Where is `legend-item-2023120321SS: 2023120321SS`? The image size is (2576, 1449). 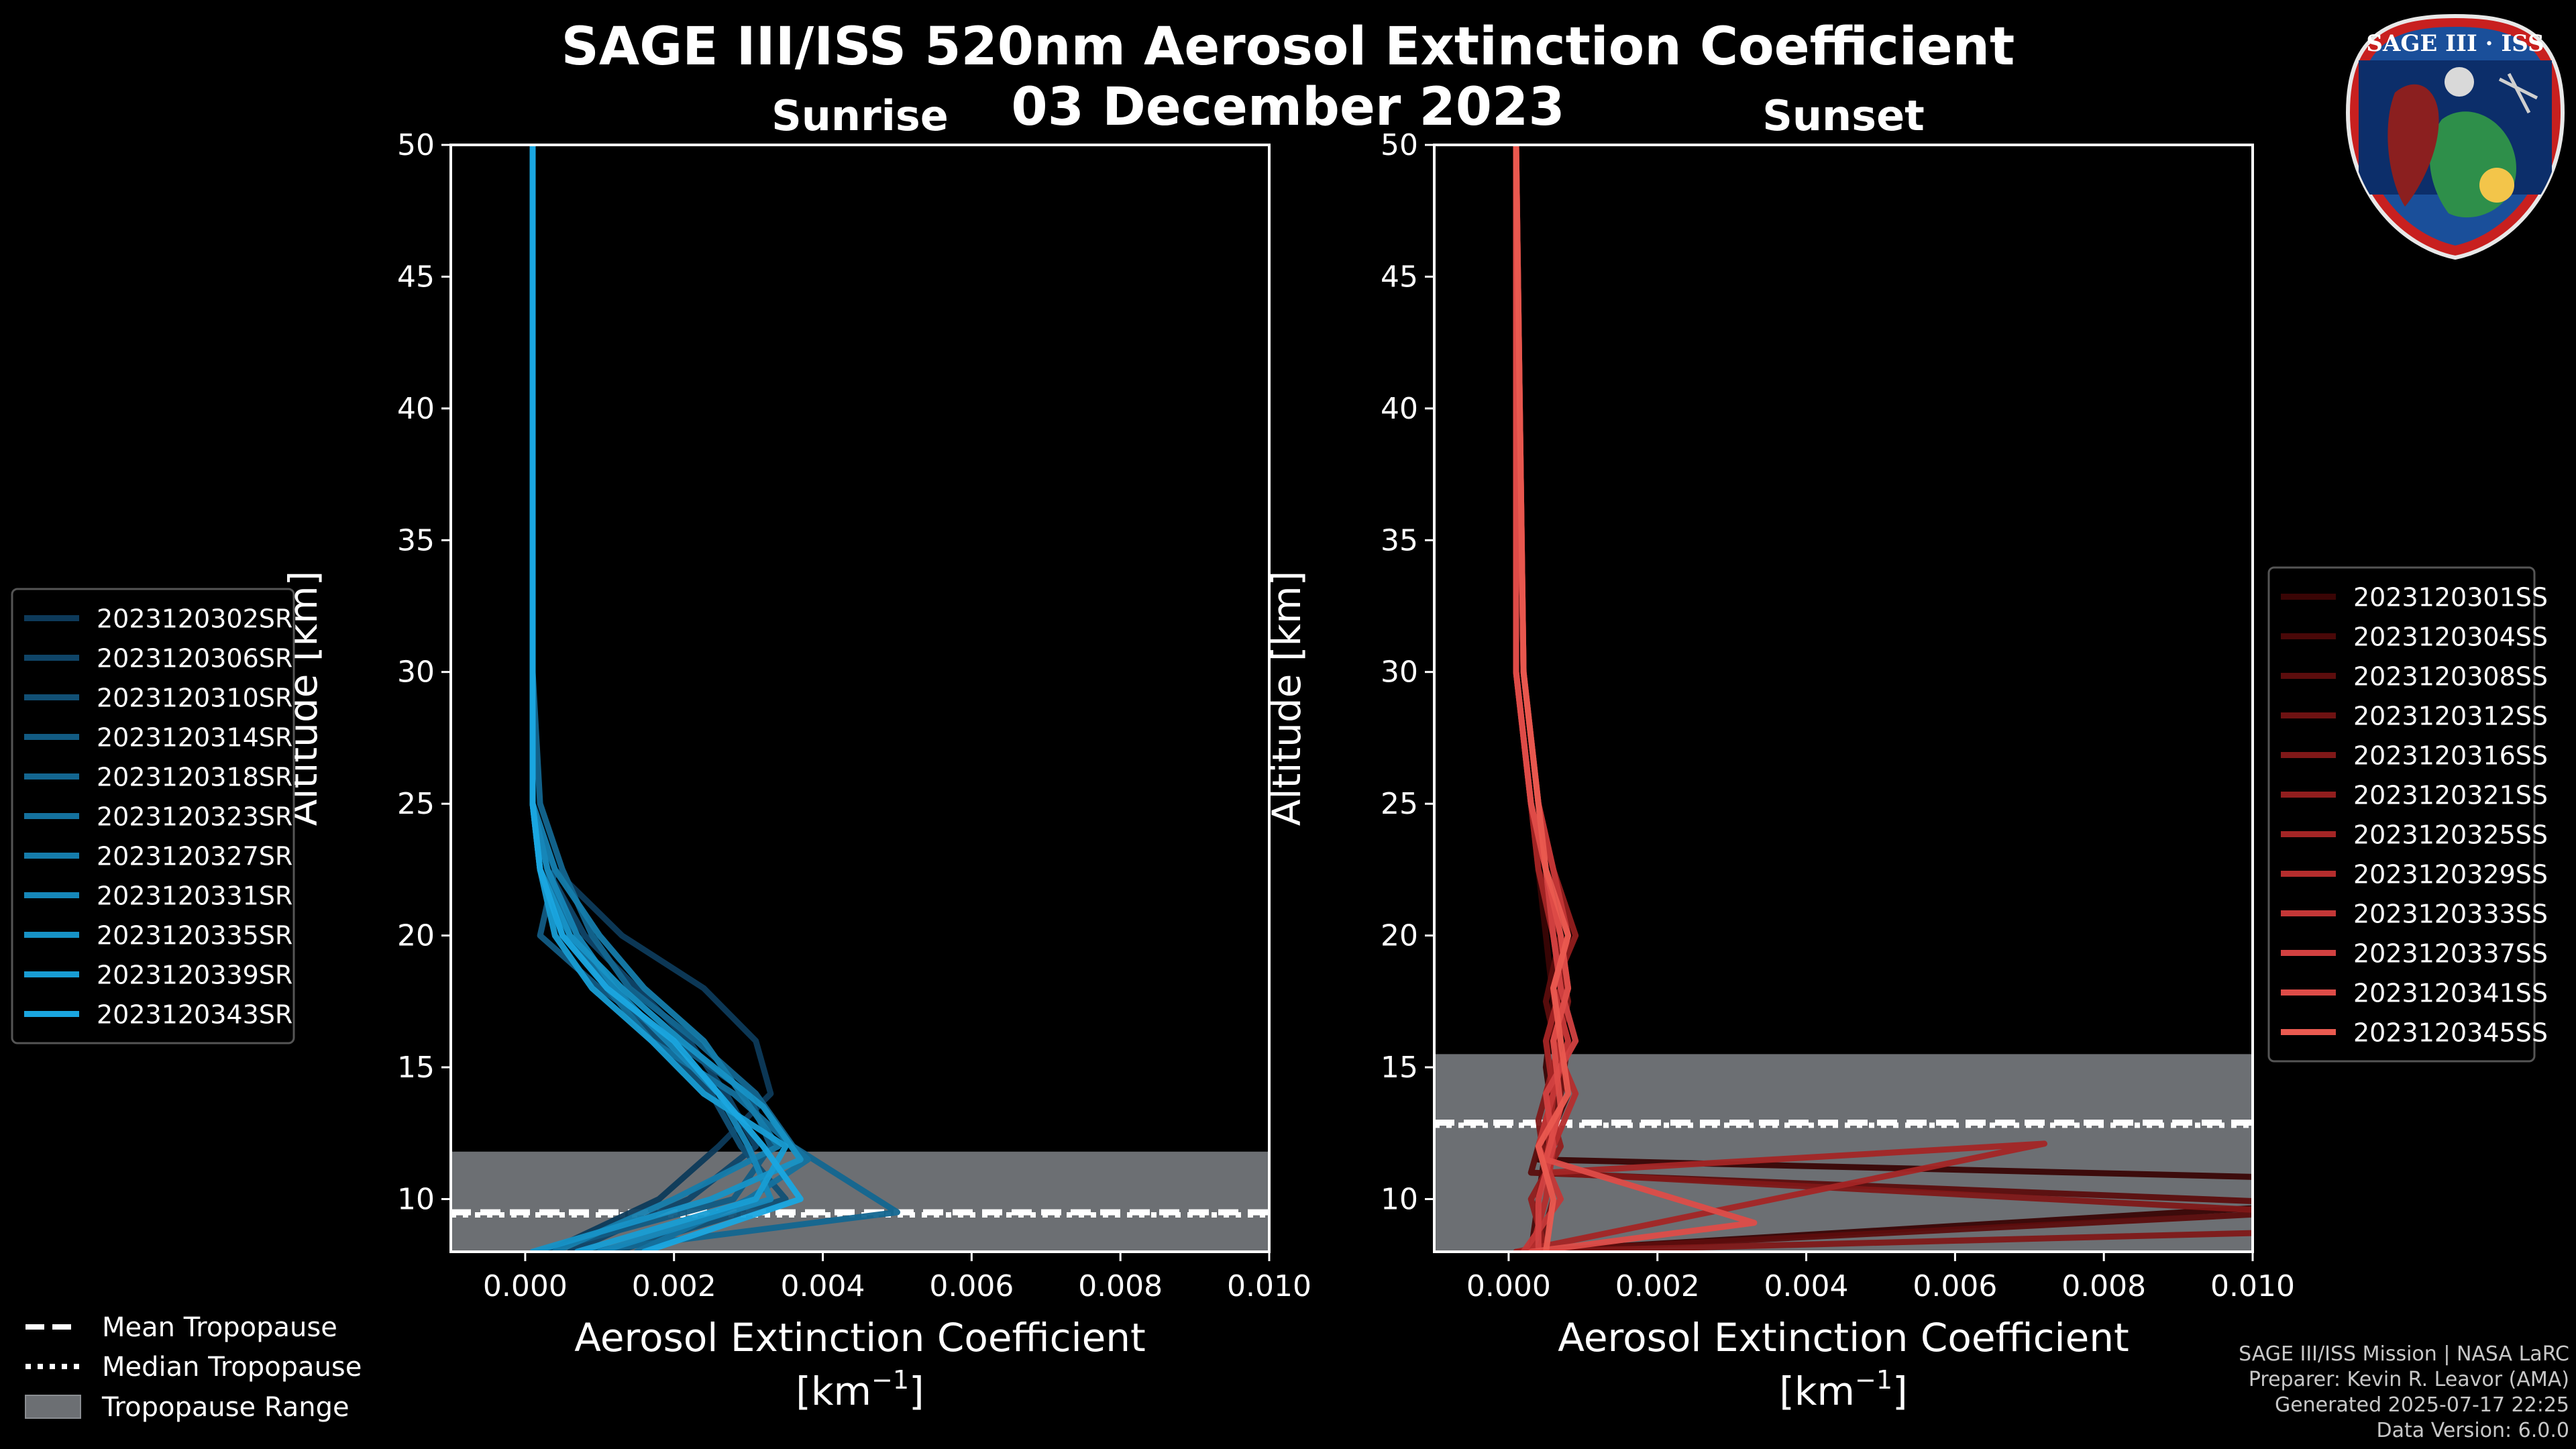 legend-item-2023120321SS: 2023120321SS is located at coordinates (2414, 795).